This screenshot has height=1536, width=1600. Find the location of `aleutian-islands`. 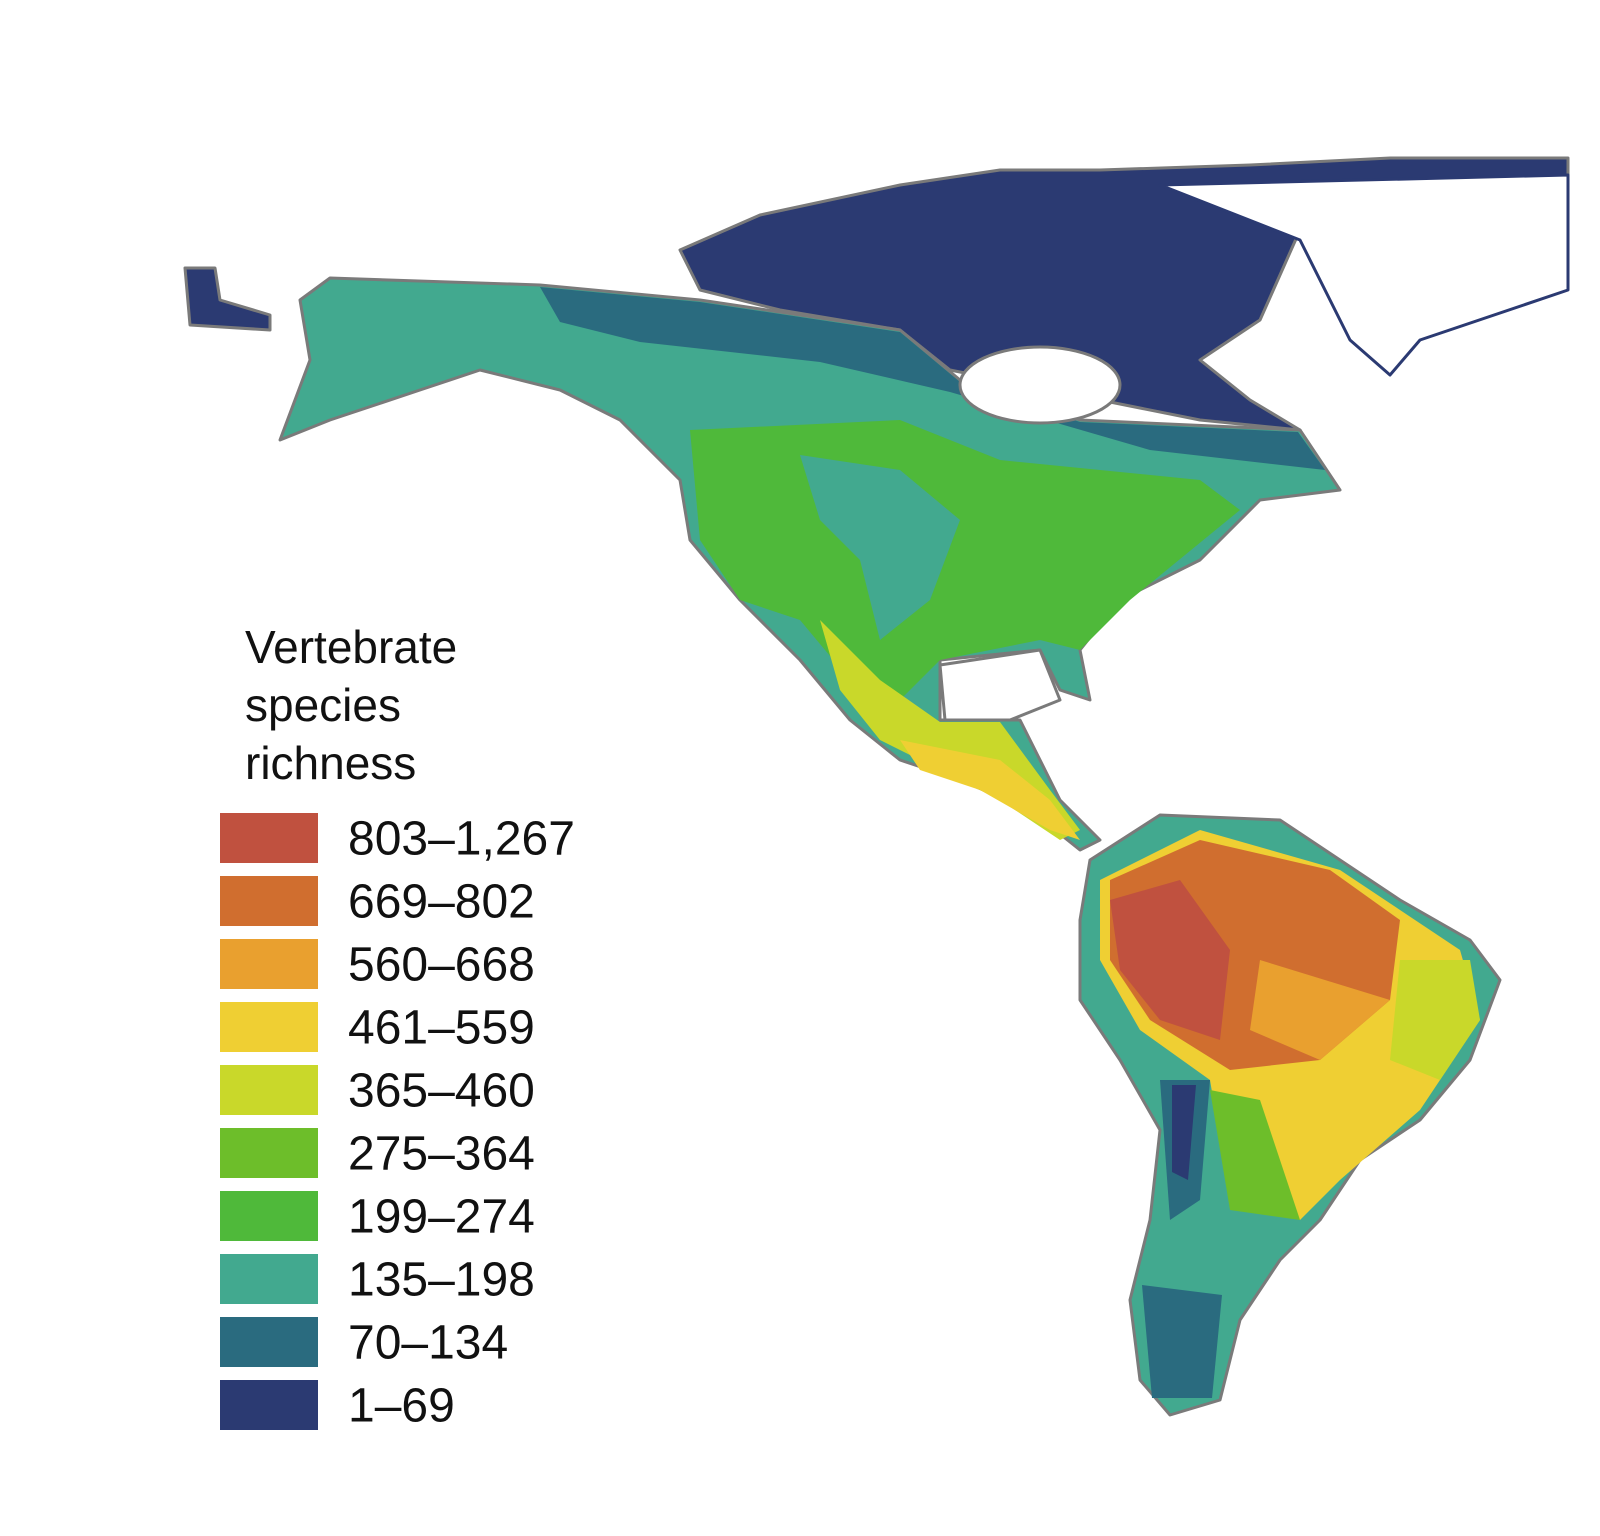

aleutian-islands is located at coordinates (227, 299).